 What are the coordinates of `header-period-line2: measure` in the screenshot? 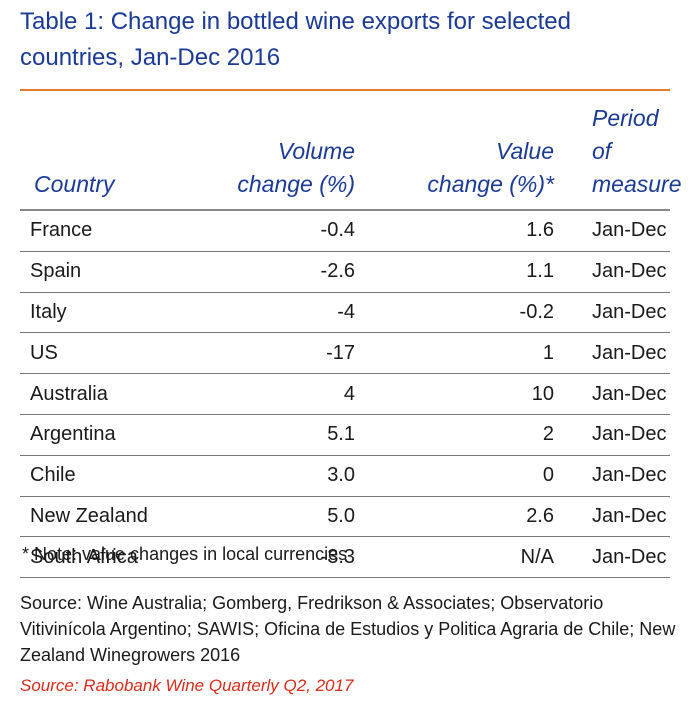 It's located at (637, 184).